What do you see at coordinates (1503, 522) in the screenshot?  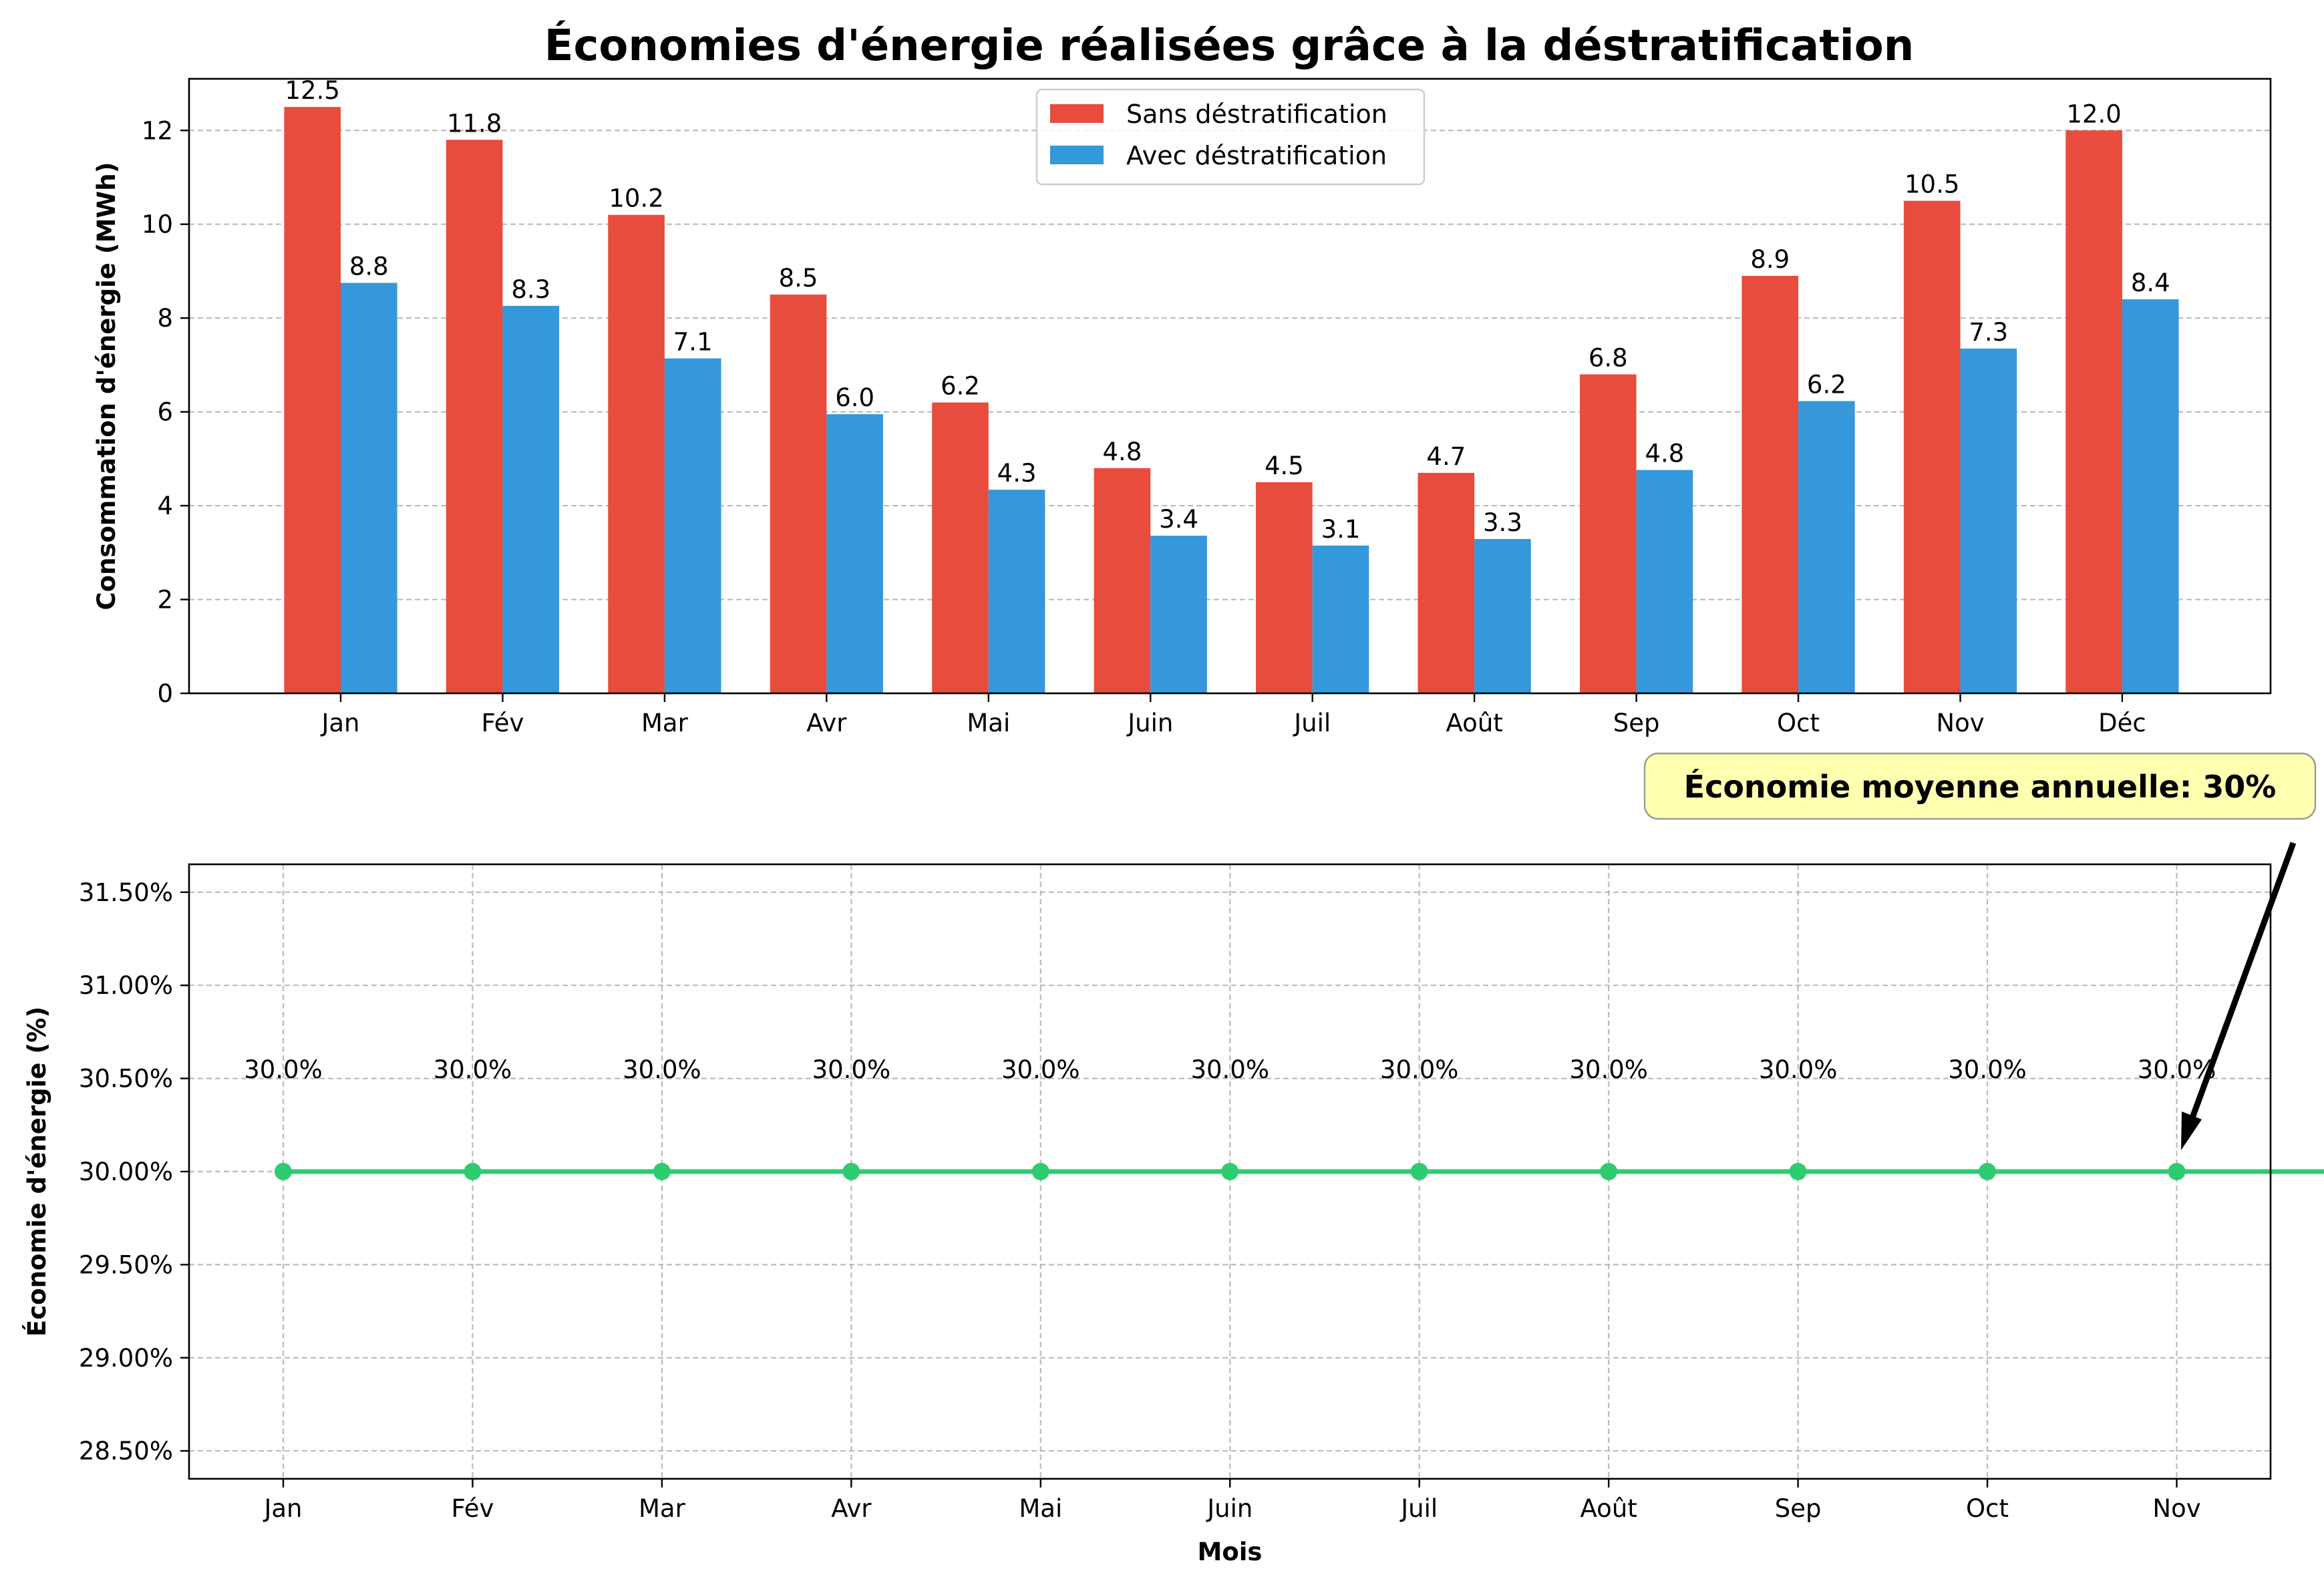 I see `value-label-avec-aout: 3.3` at bounding box center [1503, 522].